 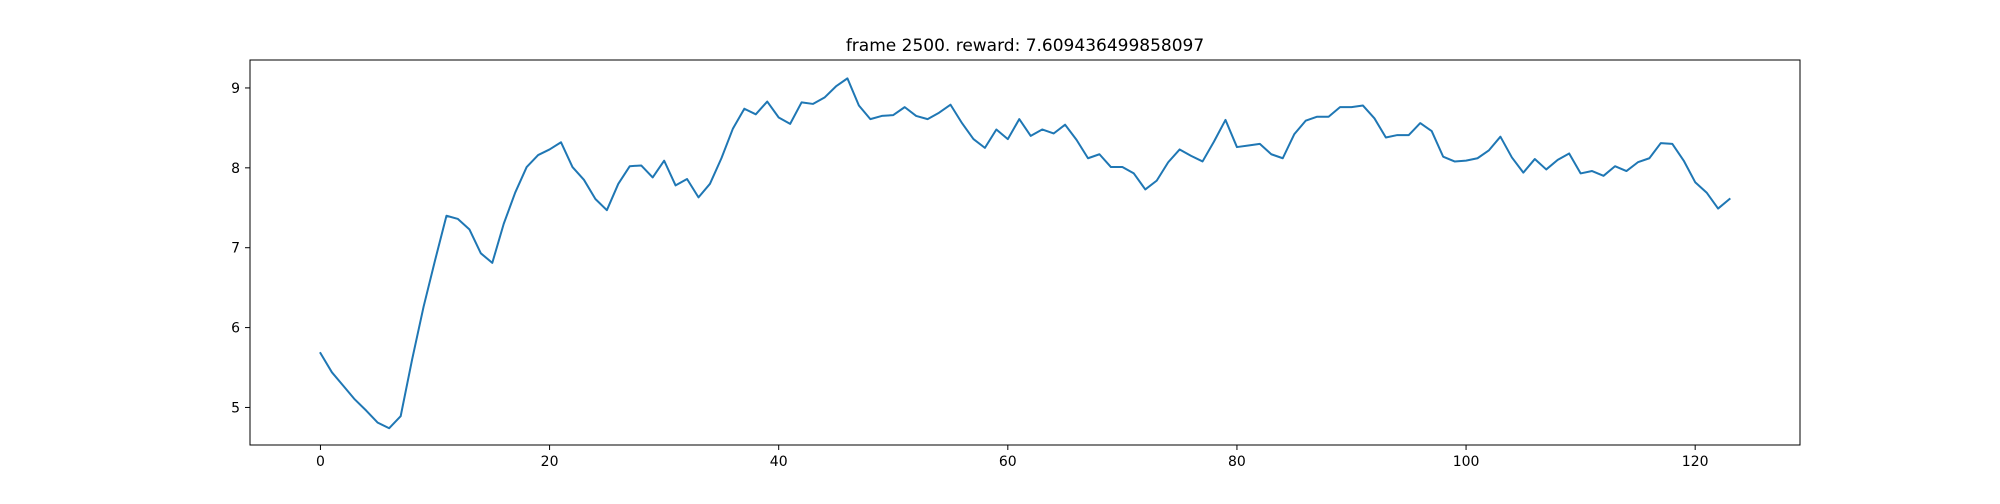 What do you see at coordinates (779, 462) in the screenshot?
I see `x-tick-label: 40` at bounding box center [779, 462].